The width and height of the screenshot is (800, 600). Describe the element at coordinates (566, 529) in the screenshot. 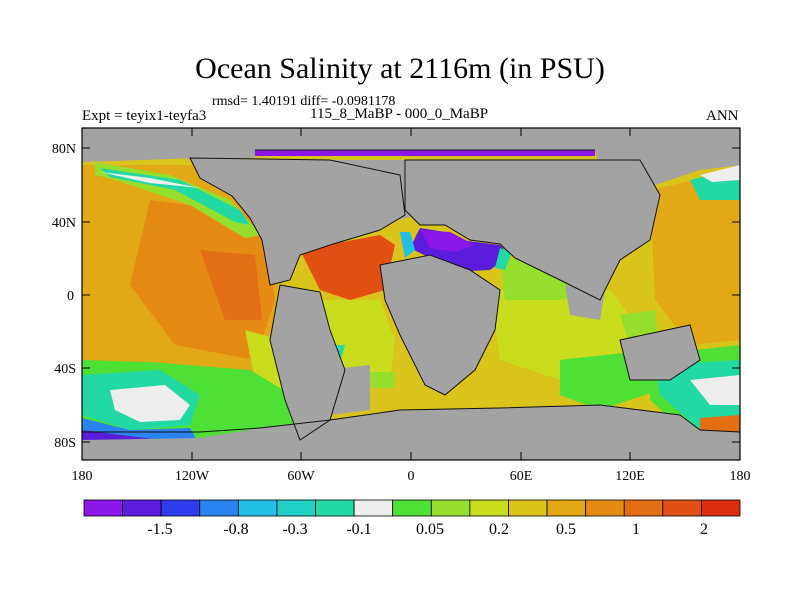

I see `colorbar-label: 0.5` at that location.